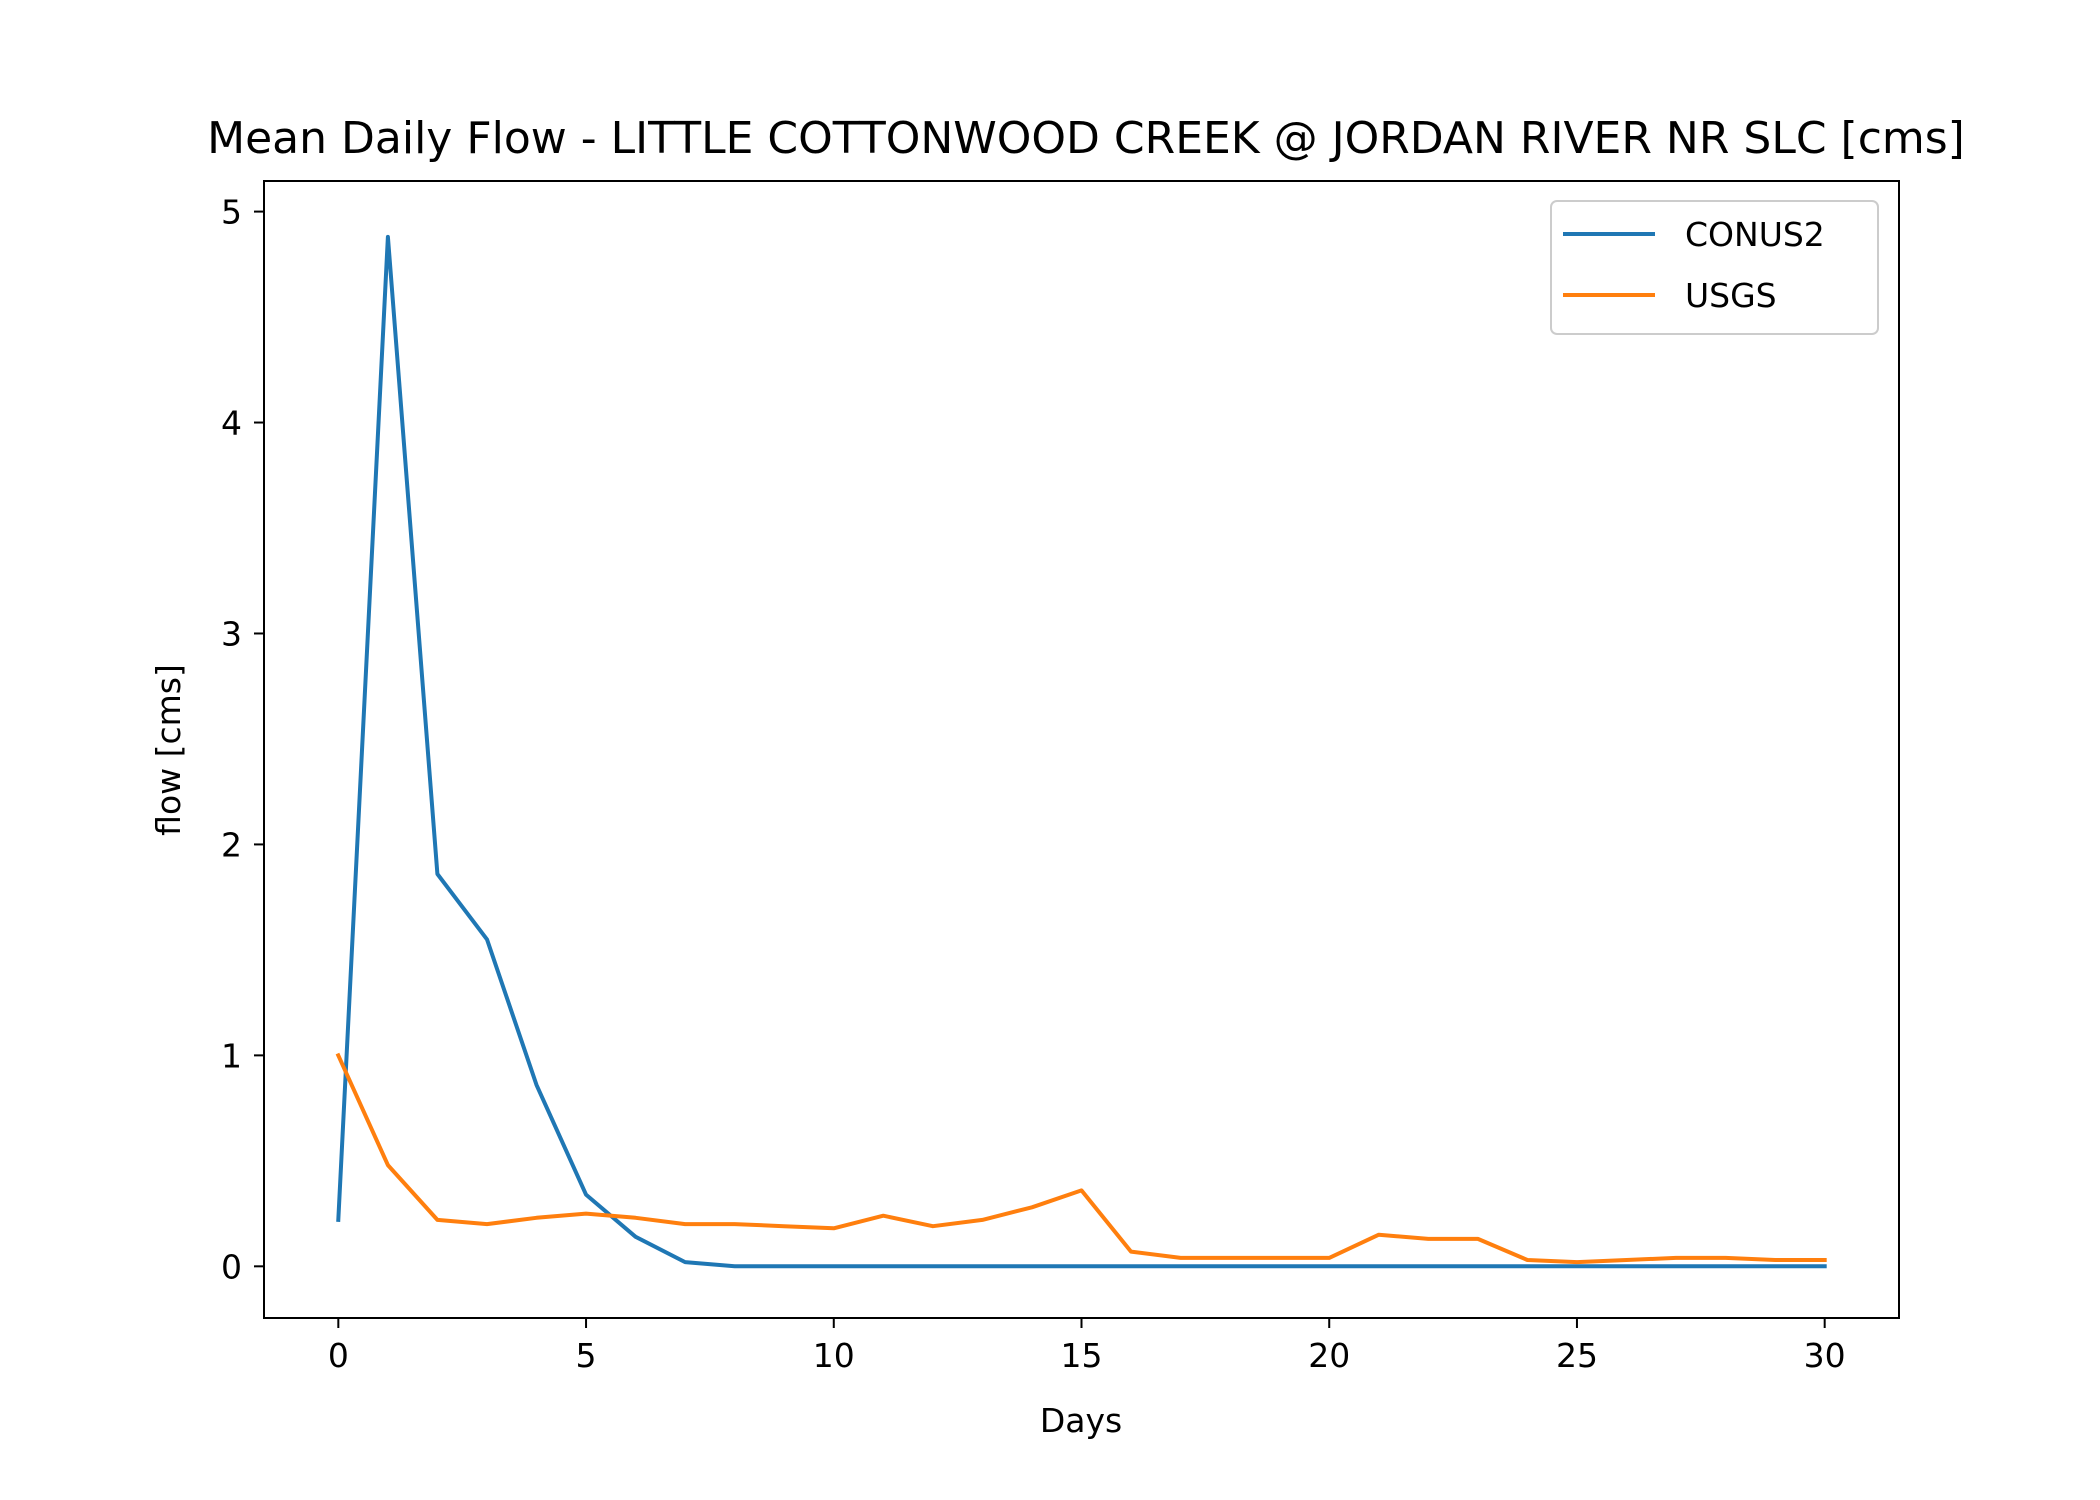 The image size is (2100, 1500). What do you see at coordinates (242, 739) in the screenshot?
I see `y-axis: 0 1 2 3 4 5` at bounding box center [242, 739].